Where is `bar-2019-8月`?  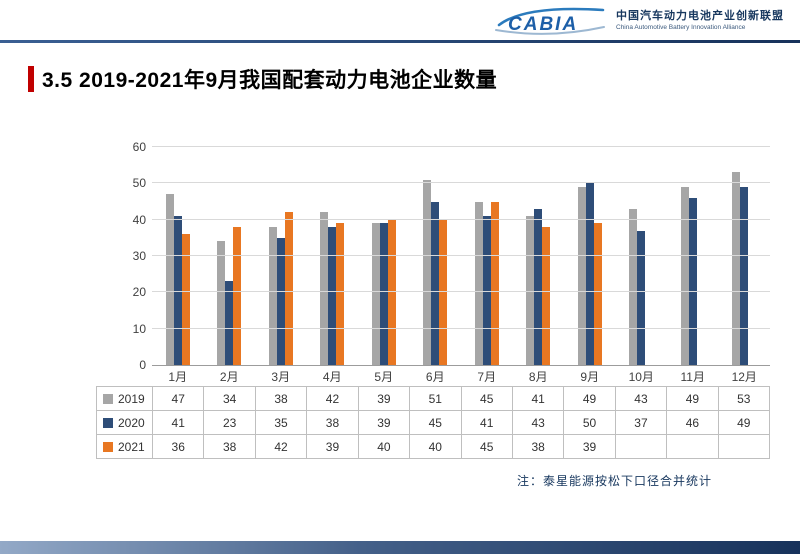 bar-2019-8月 is located at coordinates (530, 290).